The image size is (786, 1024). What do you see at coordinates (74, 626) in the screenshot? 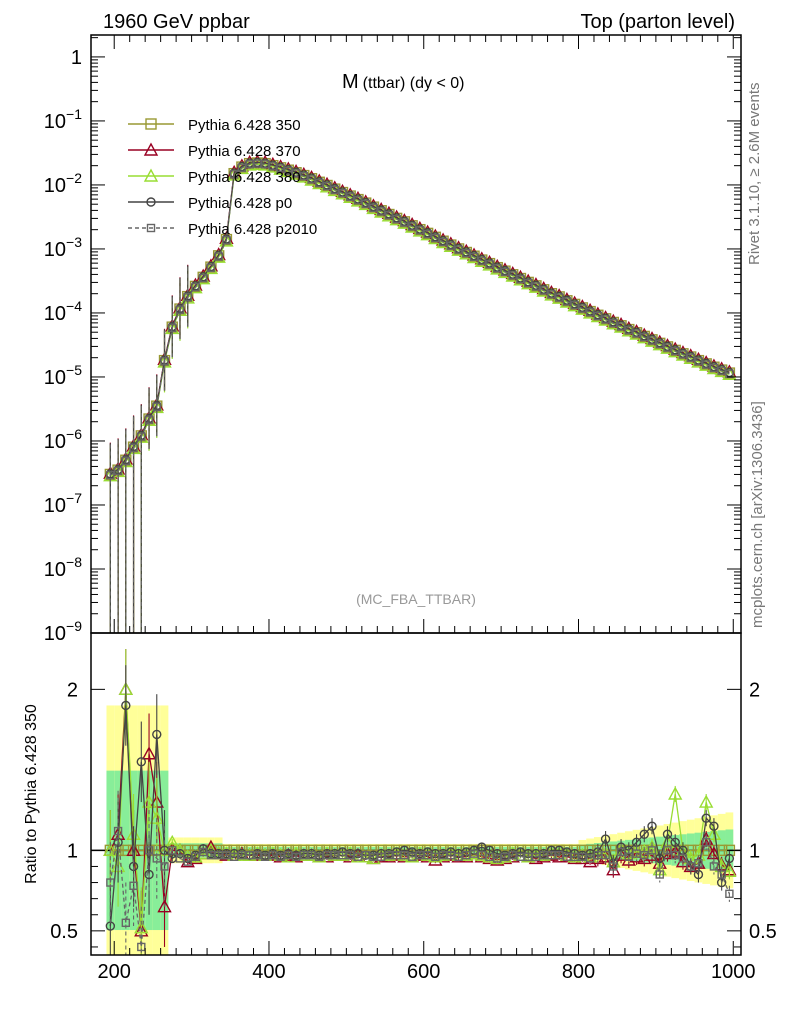
I see `y-tick-exponent: −9` at bounding box center [74, 626].